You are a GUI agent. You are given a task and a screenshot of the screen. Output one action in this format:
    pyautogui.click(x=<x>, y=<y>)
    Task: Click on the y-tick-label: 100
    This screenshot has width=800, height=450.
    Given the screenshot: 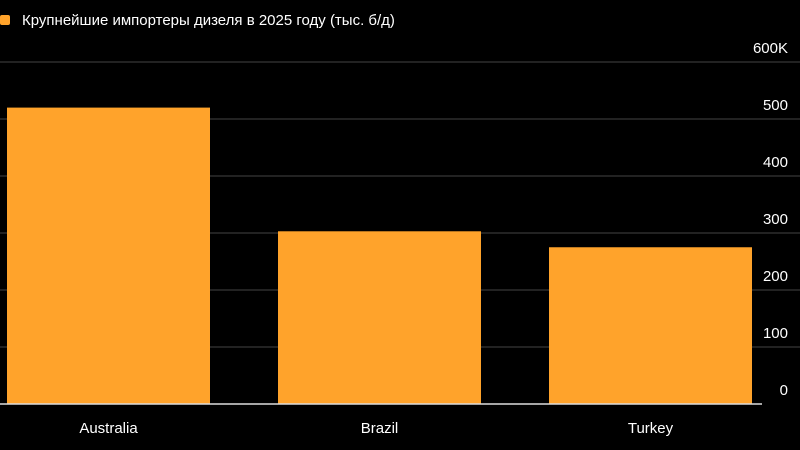 What is the action you would take?
    pyautogui.click(x=775, y=333)
    